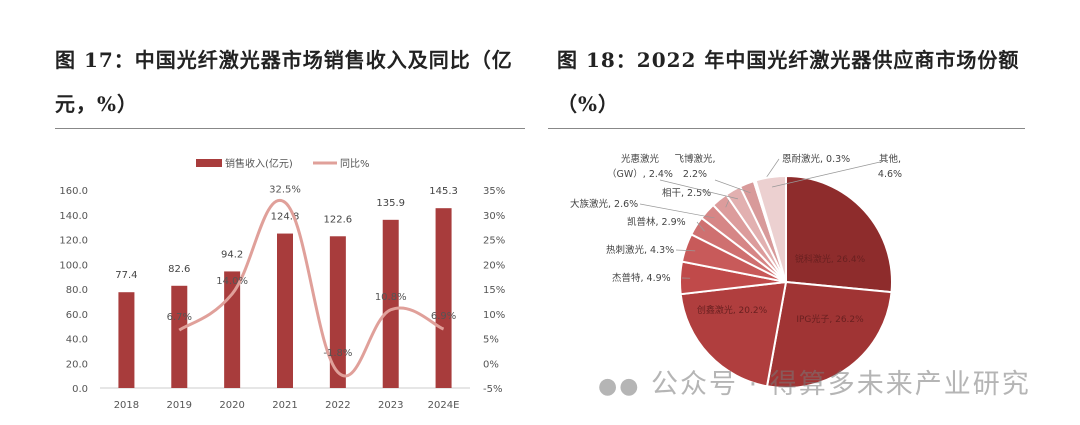 This screenshot has width=1080, height=425. Describe the element at coordinates (494, 315) in the screenshot. I see `y2-tick-label: 10%` at that location.